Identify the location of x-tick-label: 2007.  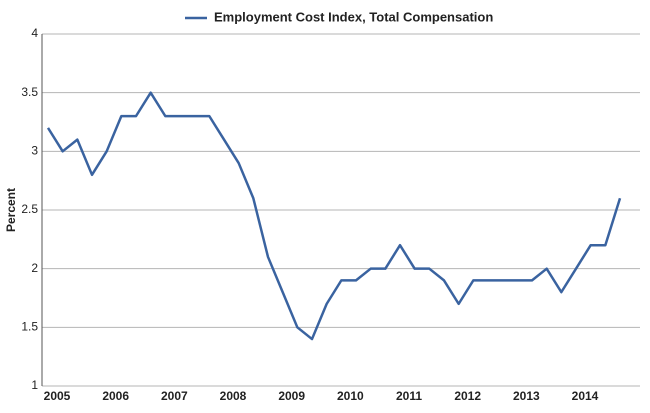
(174, 396).